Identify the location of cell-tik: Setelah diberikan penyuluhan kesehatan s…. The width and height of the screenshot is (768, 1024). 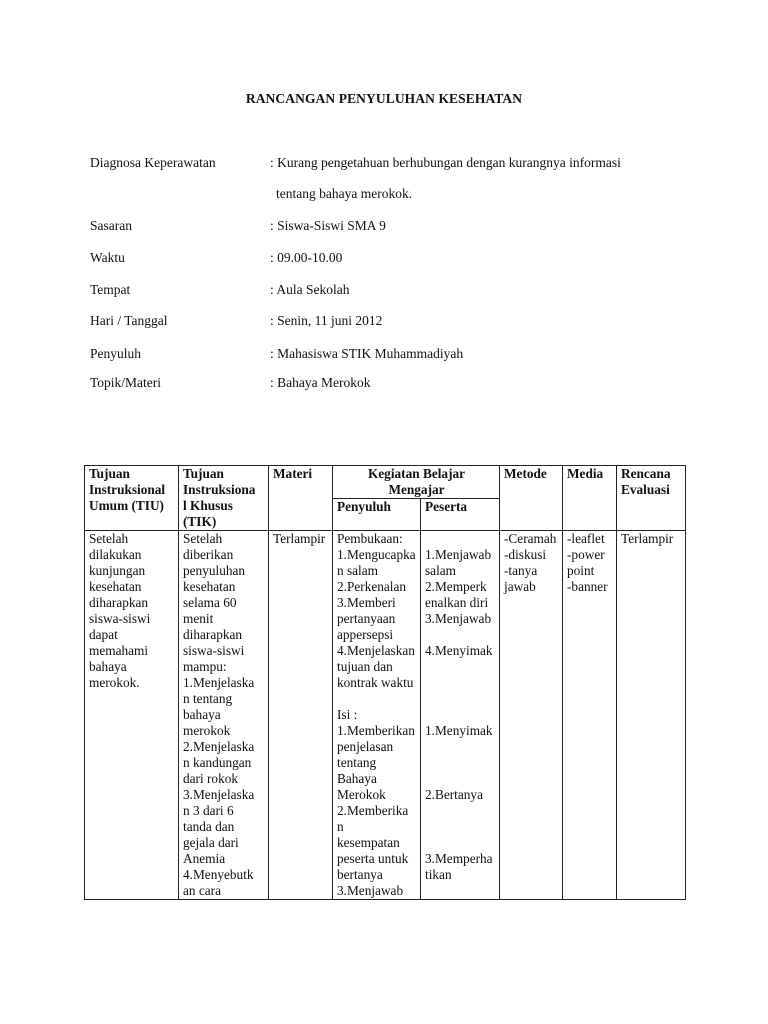
(223, 715).